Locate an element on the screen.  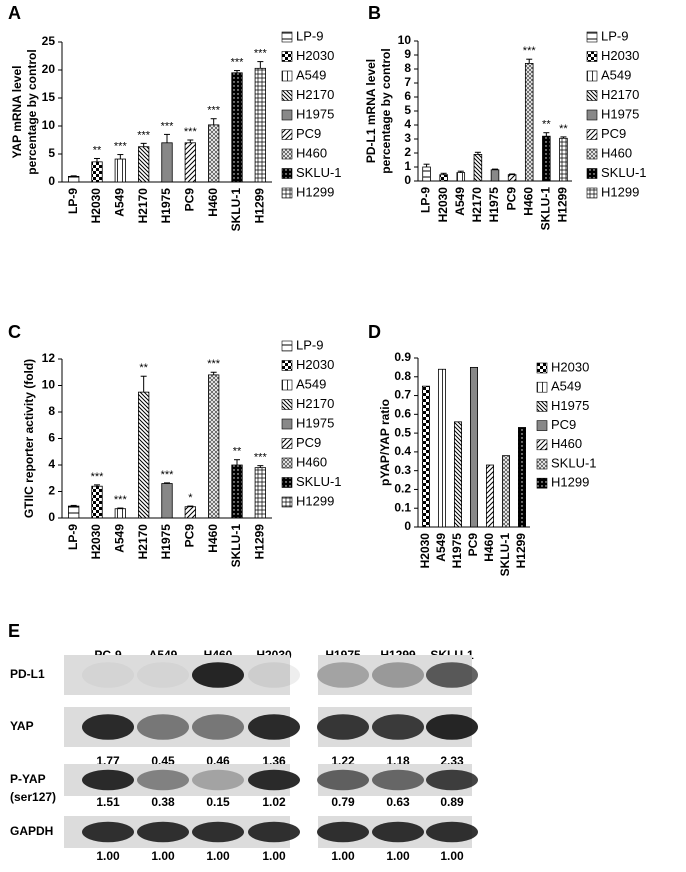
quantification: 0.38 is located at coordinates (163, 802).